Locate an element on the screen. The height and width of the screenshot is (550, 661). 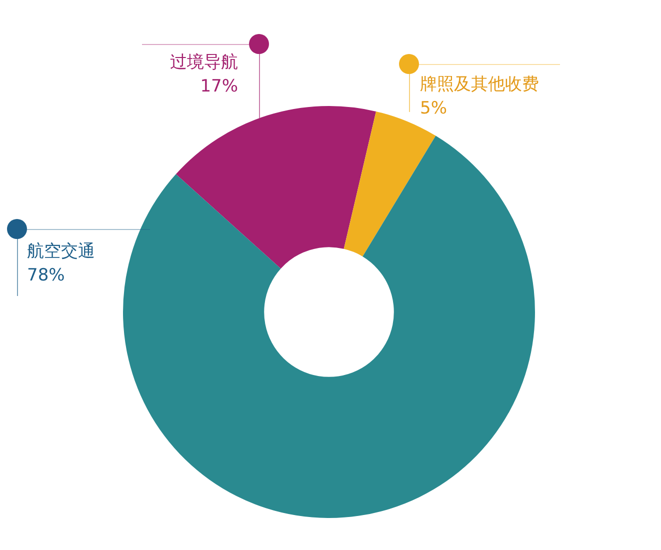
data-label: 5% is located at coordinates (433, 108).